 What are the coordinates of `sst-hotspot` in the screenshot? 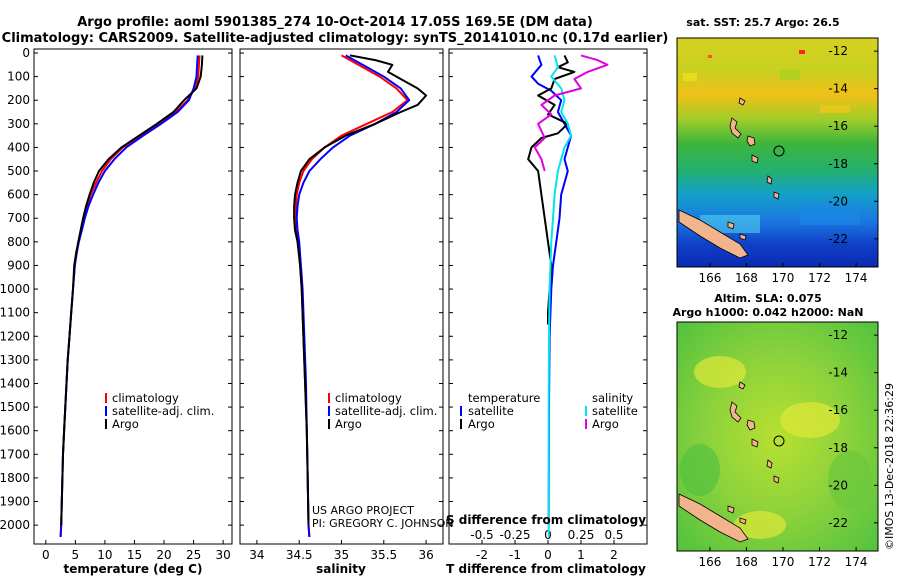 It's located at (710, 56).